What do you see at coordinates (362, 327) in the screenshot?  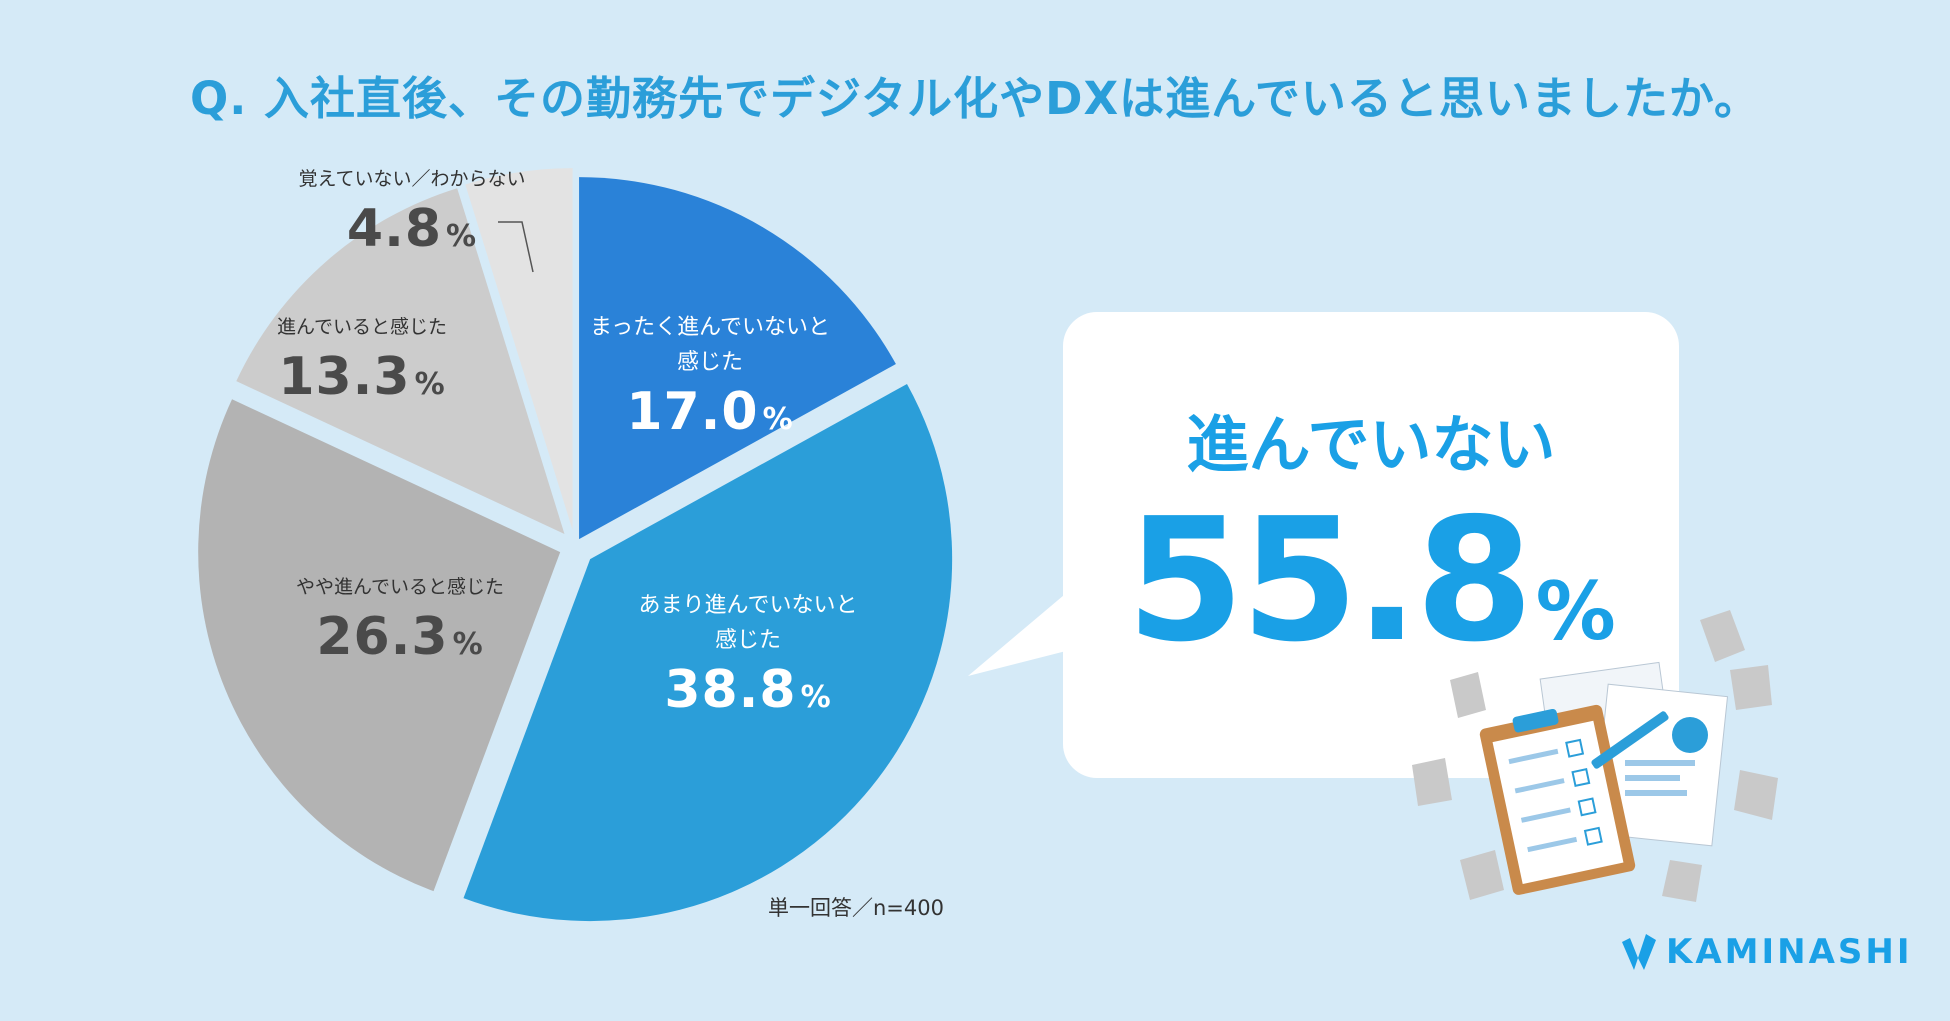 I see `slice-category: 進んでいると感じた` at bounding box center [362, 327].